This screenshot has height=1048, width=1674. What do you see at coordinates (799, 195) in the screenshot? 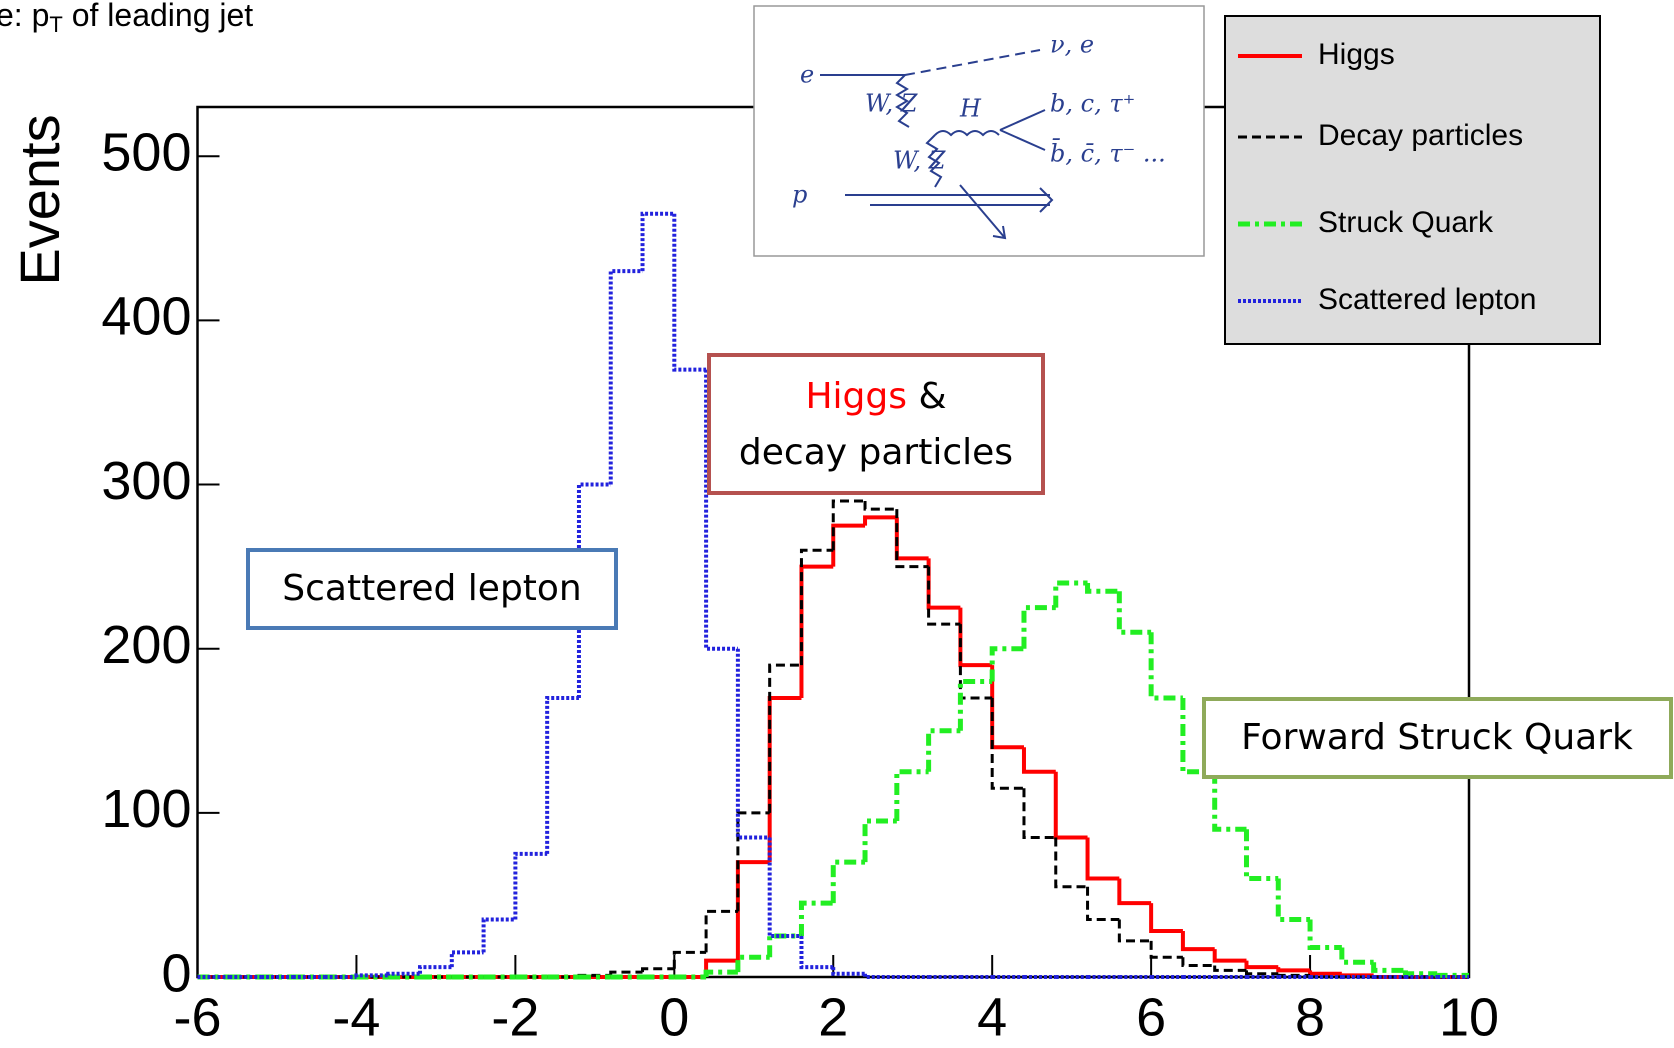
I see `inset-label: p` at bounding box center [799, 195].